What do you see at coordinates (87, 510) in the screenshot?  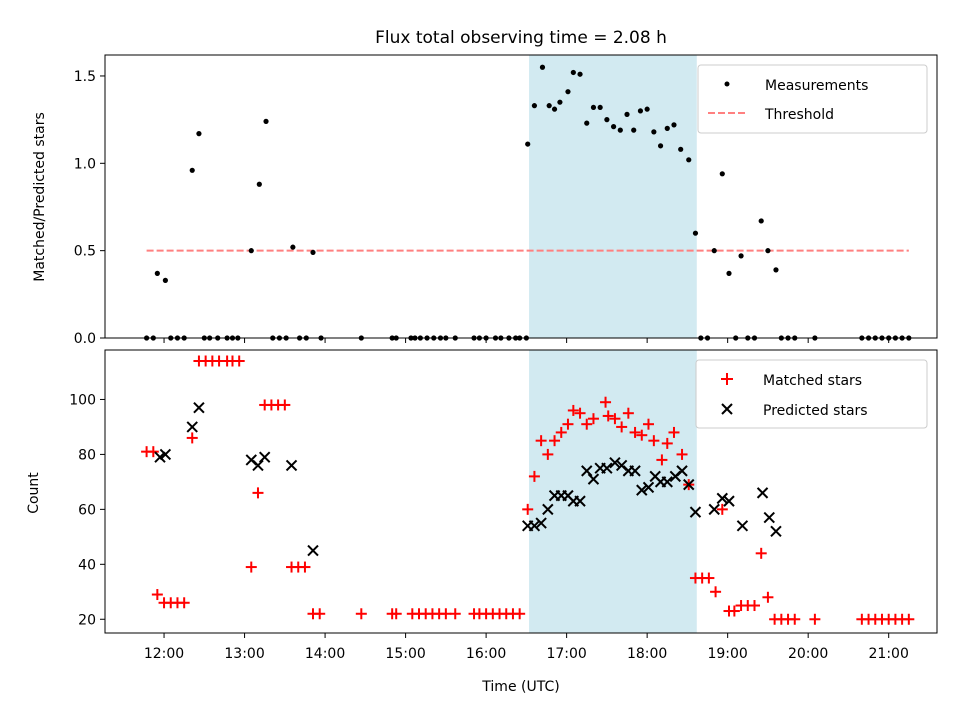 I see `bottom-y-tick-label: 60` at bounding box center [87, 510].